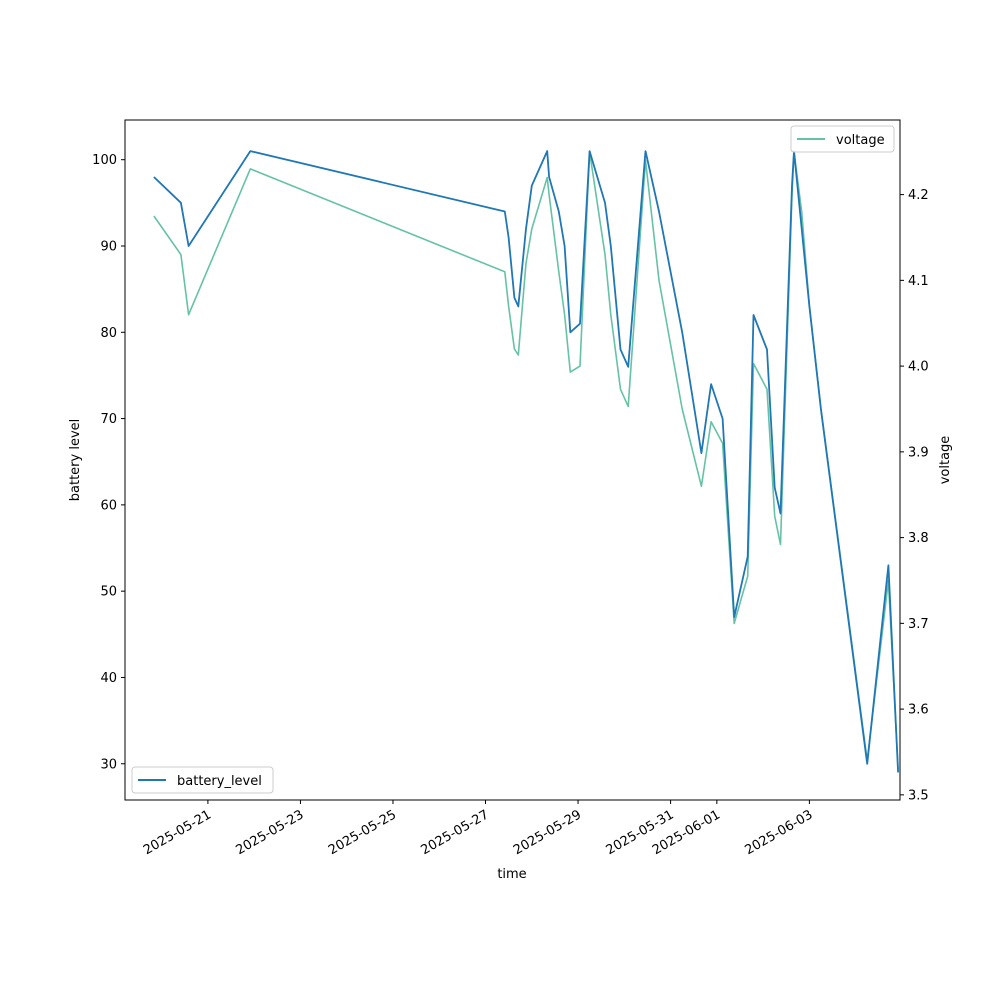  I want to click on legend-voltage: voltage, so click(842, 139).